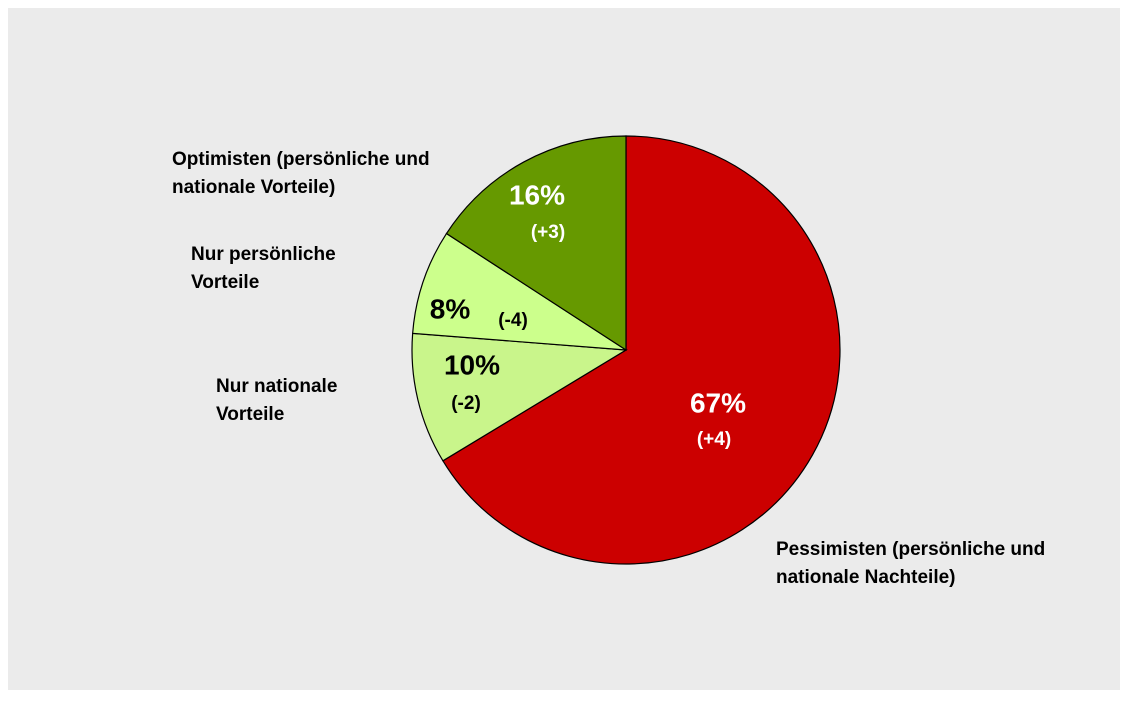  What do you see at coordinates (466, 403) in the screenshot?
I see `delta-label: (-2)` at bounding box center [466, 403].